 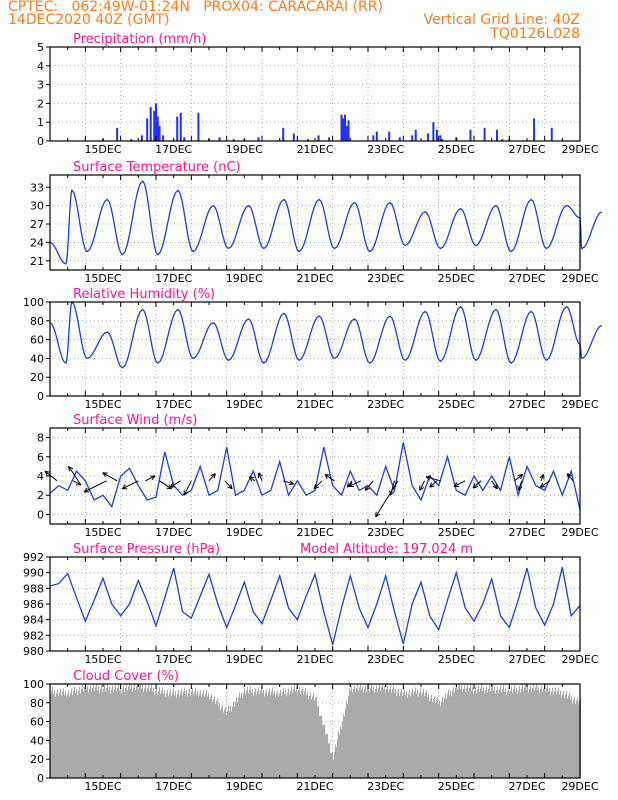 I want to click on y-tick-label: 40, so click(x=37, y=358).